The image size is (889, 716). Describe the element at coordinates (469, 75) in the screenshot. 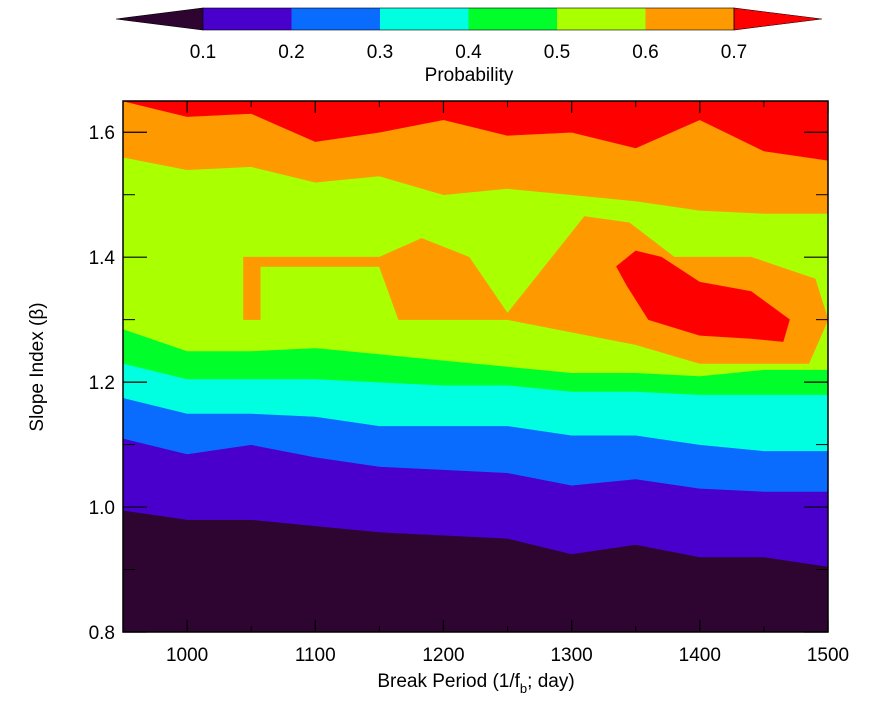

I see `colorbar-label: Probability` at that location.